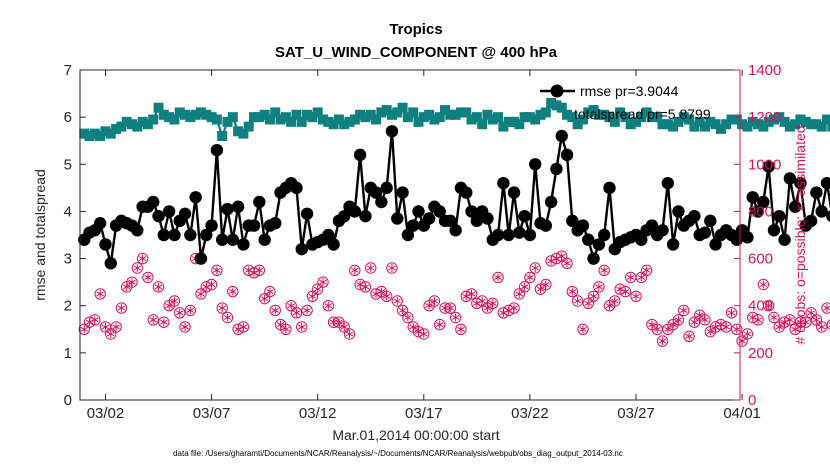 Image resolution: width=830 pixels, height=470 pixels. What do you see at coordinates (68, 164) in the screenshot?
I see `y-tick-label: 5` at bounding box center [68, 164].